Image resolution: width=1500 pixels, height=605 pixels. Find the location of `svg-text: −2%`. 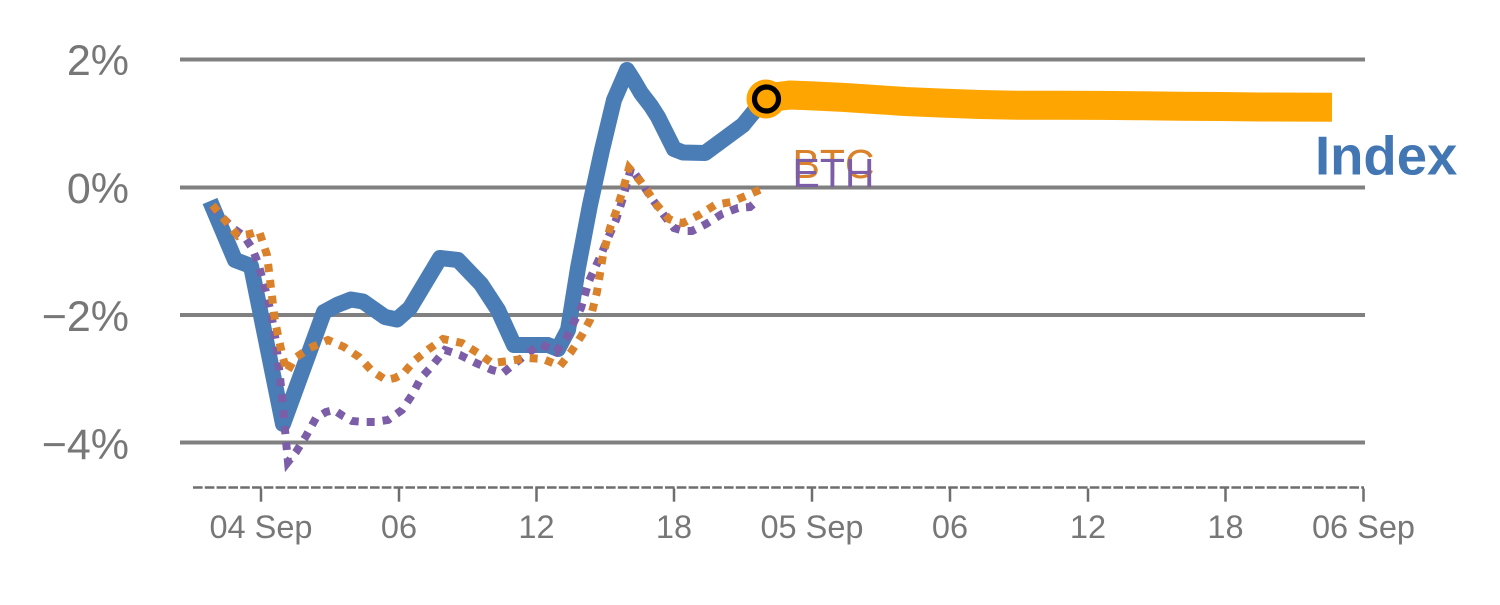

svg-text: −2% is located at coordinates (85, 317).